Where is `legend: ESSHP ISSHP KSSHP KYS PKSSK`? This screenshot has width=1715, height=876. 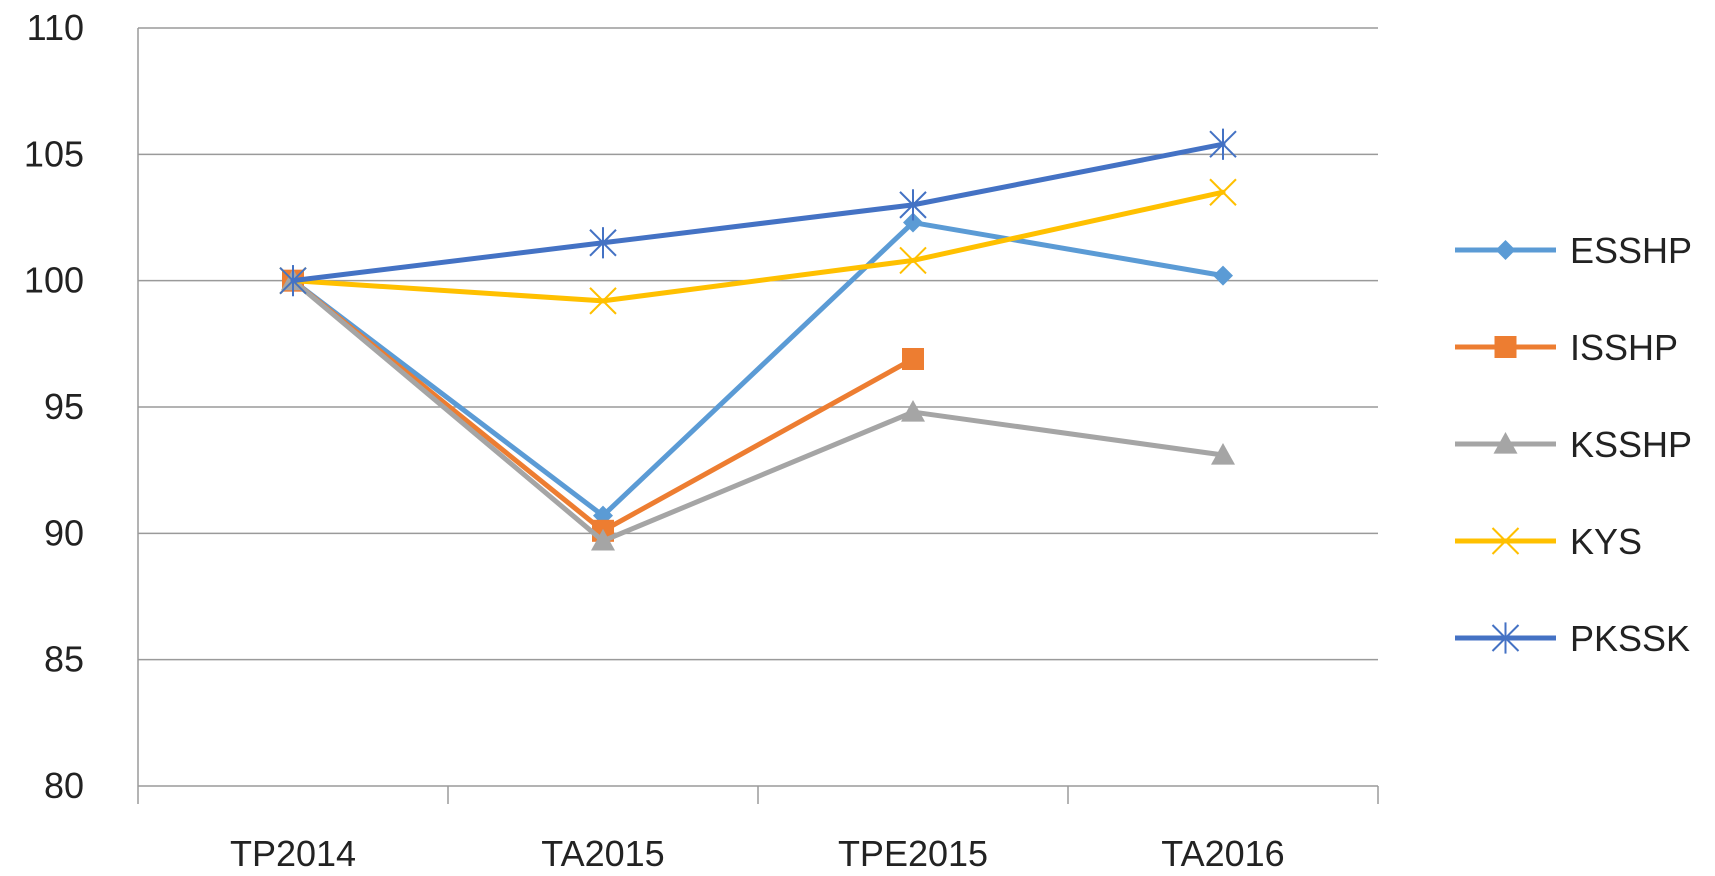 legend: ESSHP ISSHP KSSHP KYS PKSSK is located at coordinates (1573, 444).